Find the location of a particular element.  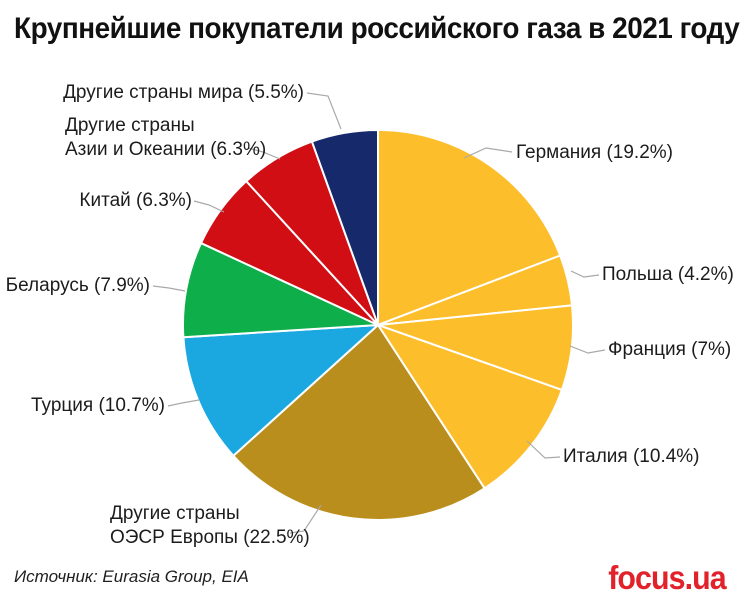

pie-slice-rest-of-world is located at coordinates (344, 227).